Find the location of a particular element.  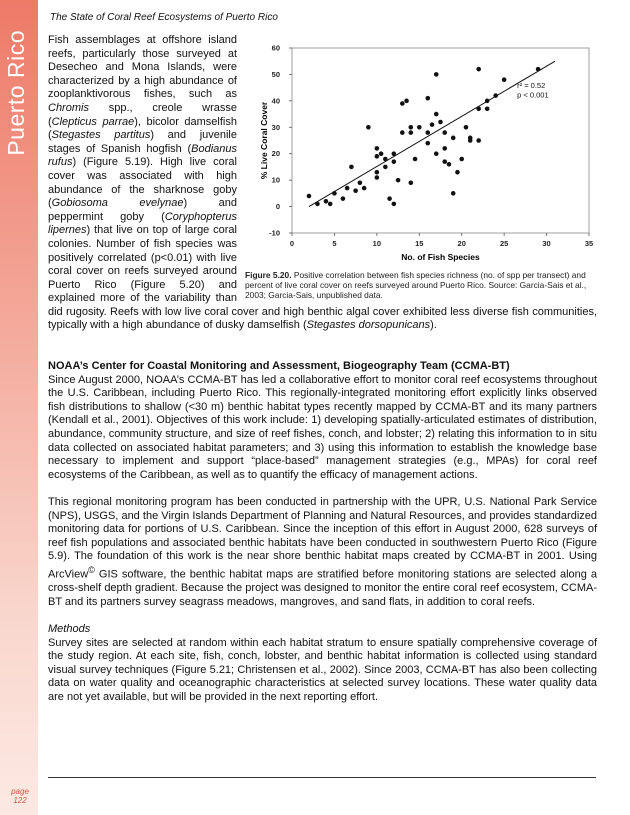

y-tick-label: 20 is located at coordinates (276, 153).